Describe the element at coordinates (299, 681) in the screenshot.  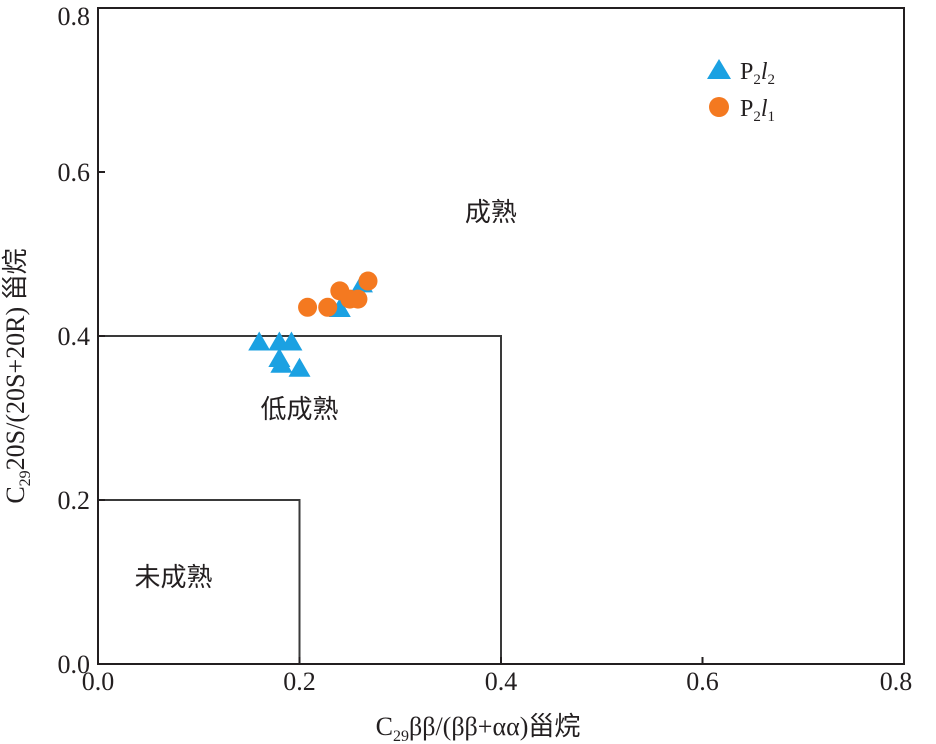
I see `x-tick-label-1: 0.2` at that location.